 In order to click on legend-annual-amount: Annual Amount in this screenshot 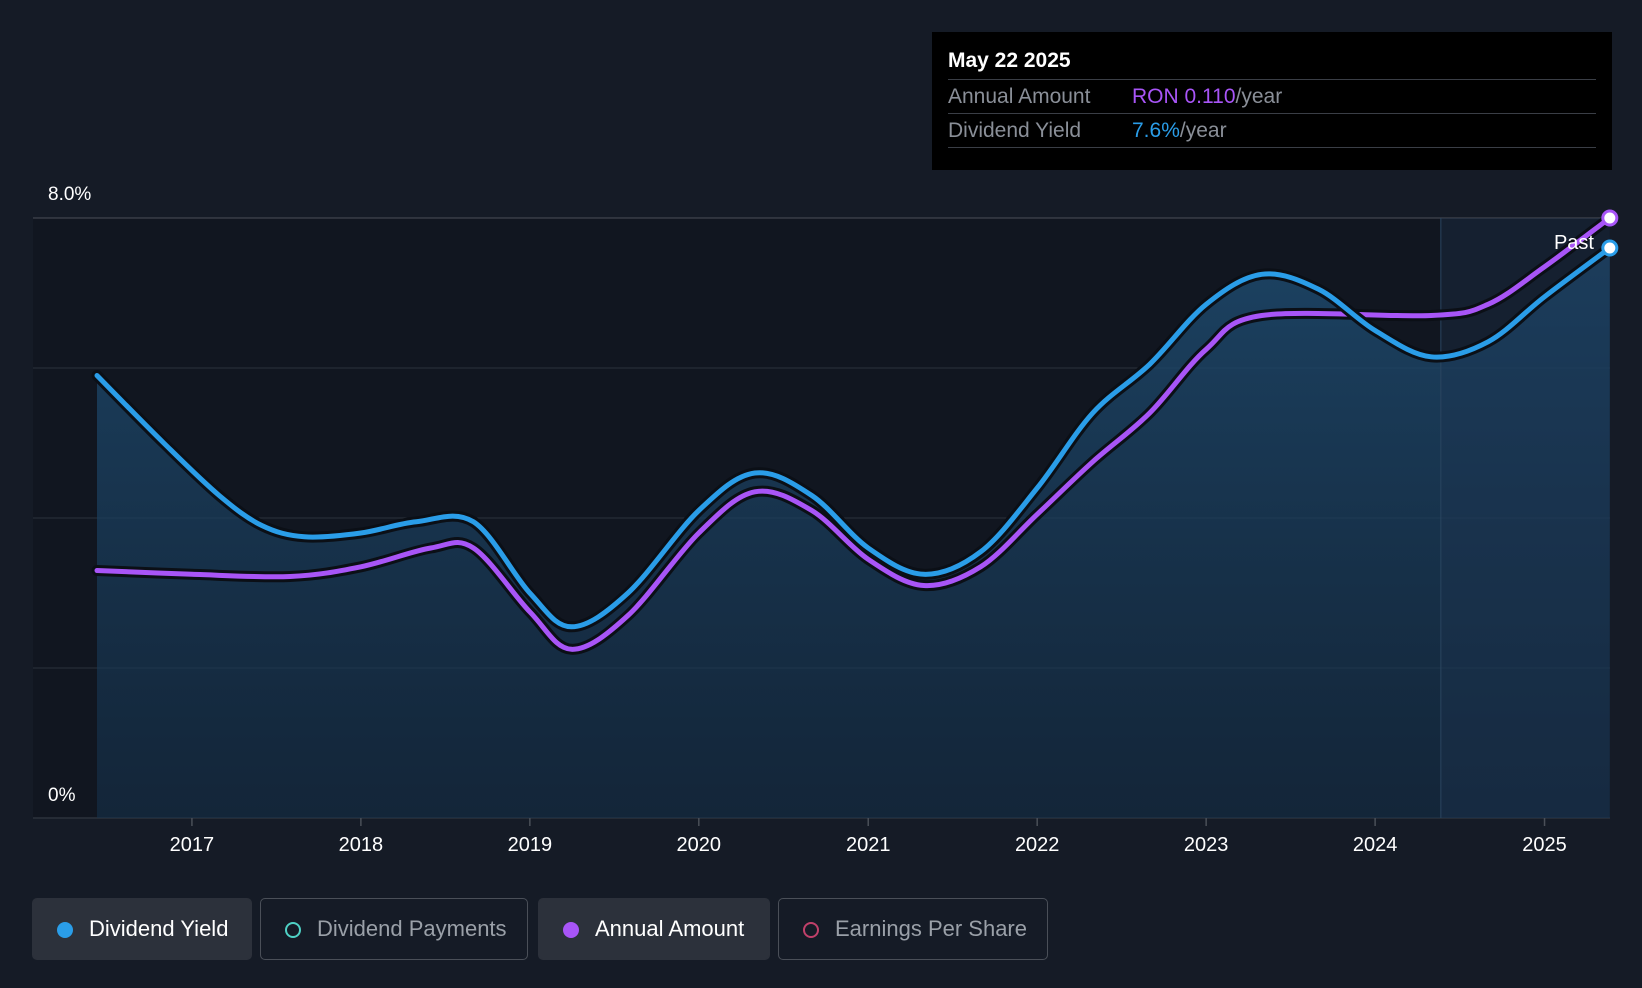, I will do `click(654, 929)`.